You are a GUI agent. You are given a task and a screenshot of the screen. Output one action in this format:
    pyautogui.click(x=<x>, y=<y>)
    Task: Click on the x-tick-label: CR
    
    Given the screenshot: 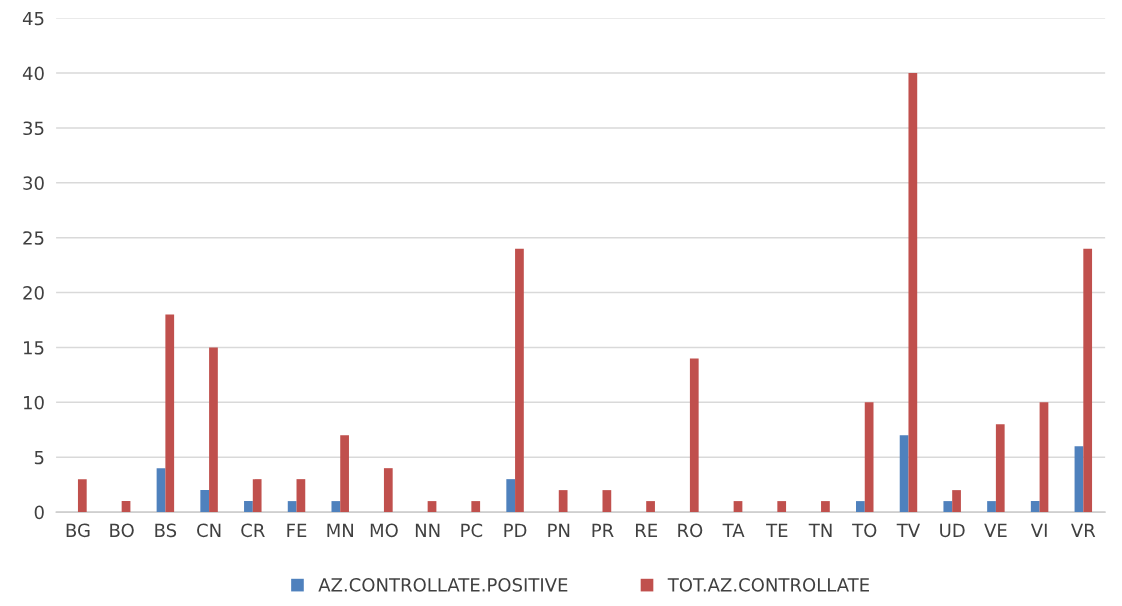 What is the action you would take?
    pyautogui.click(x=253, y=530)
    